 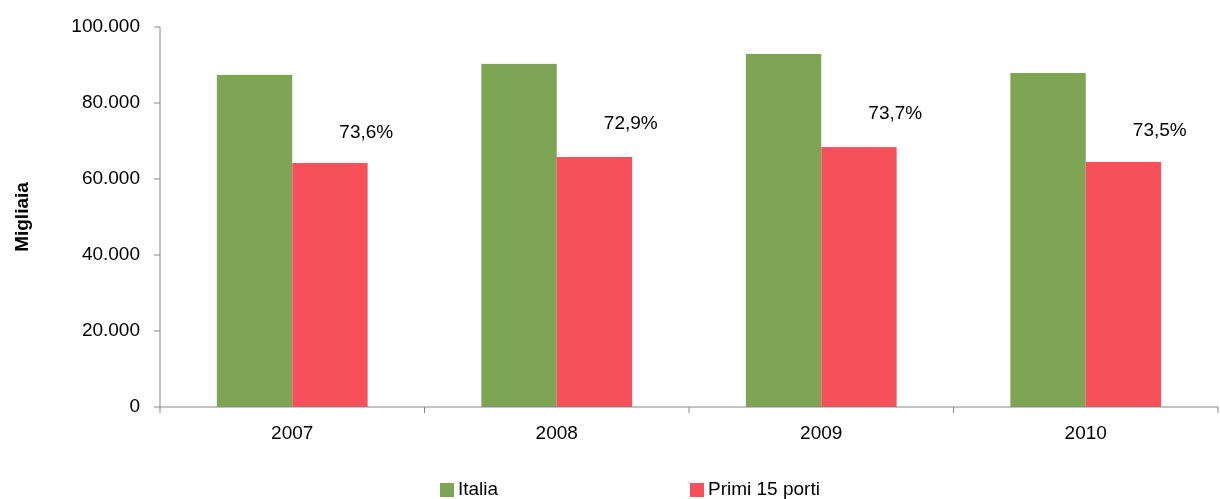 What do you see at coordinates (1085, 432) in the screenshot?
I see `x-tick-label: 2010` at bounding box center [1085, 432].